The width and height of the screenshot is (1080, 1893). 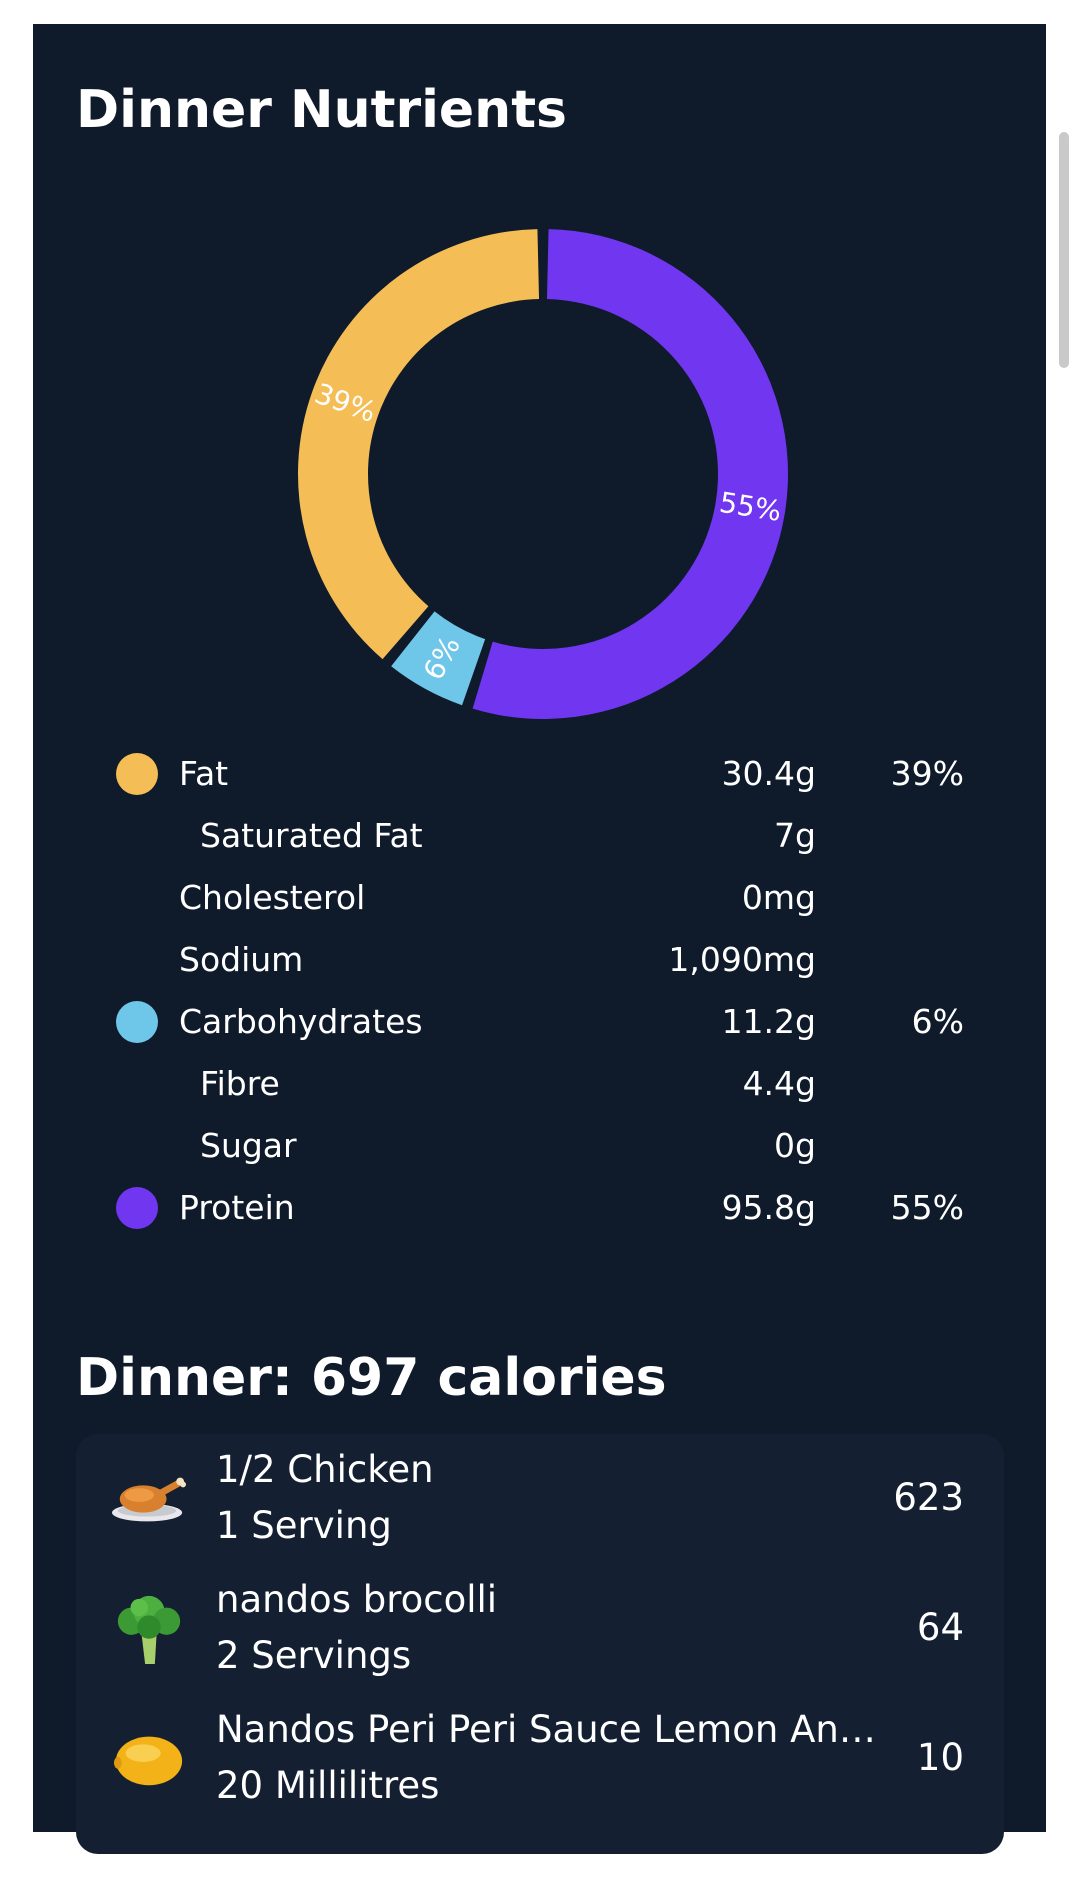 I want to click on nutrients-title: Dinner Nutrients, so click(x=322, y=110).